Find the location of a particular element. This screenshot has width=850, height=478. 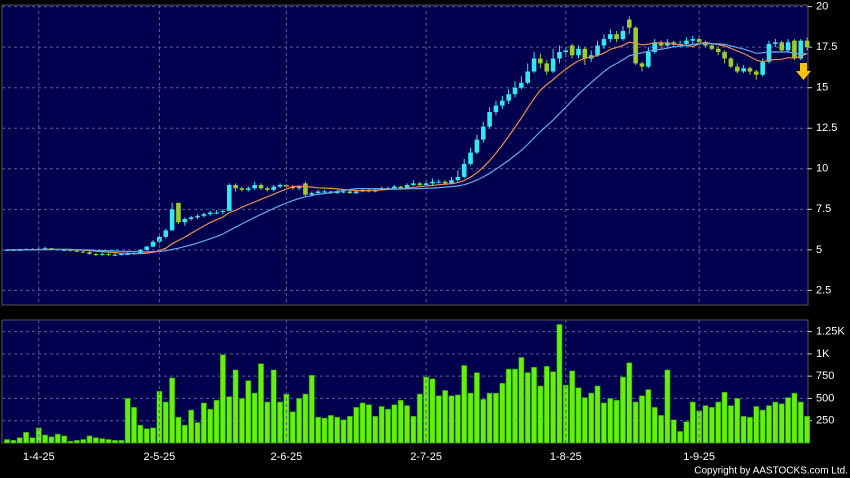

y-tick-label: 5 is located at coordinates (819, 250).